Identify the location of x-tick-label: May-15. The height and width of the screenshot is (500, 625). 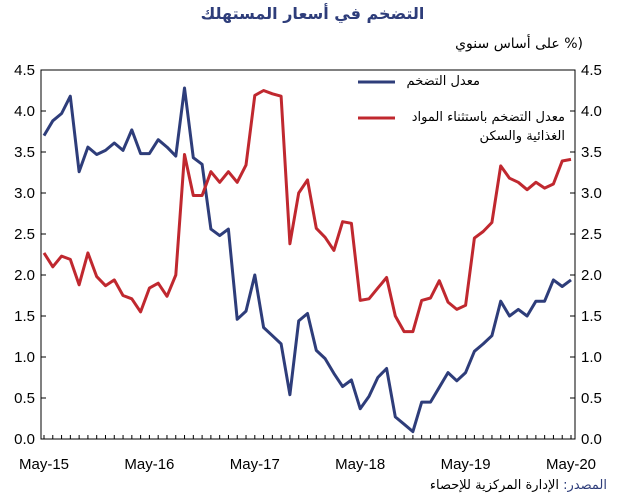
(44, 464).